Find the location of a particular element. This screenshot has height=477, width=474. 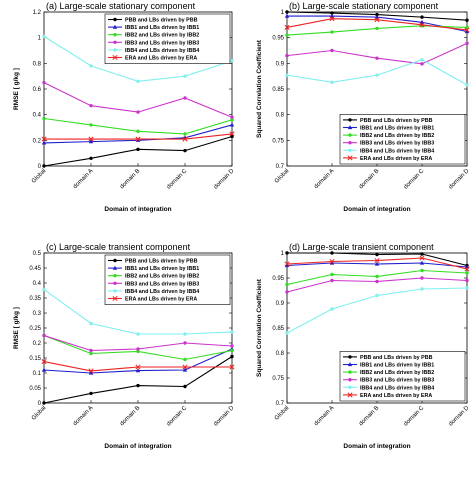

legend-label: ERA and LBs driven by ERA is located at coordinates (161, 300).